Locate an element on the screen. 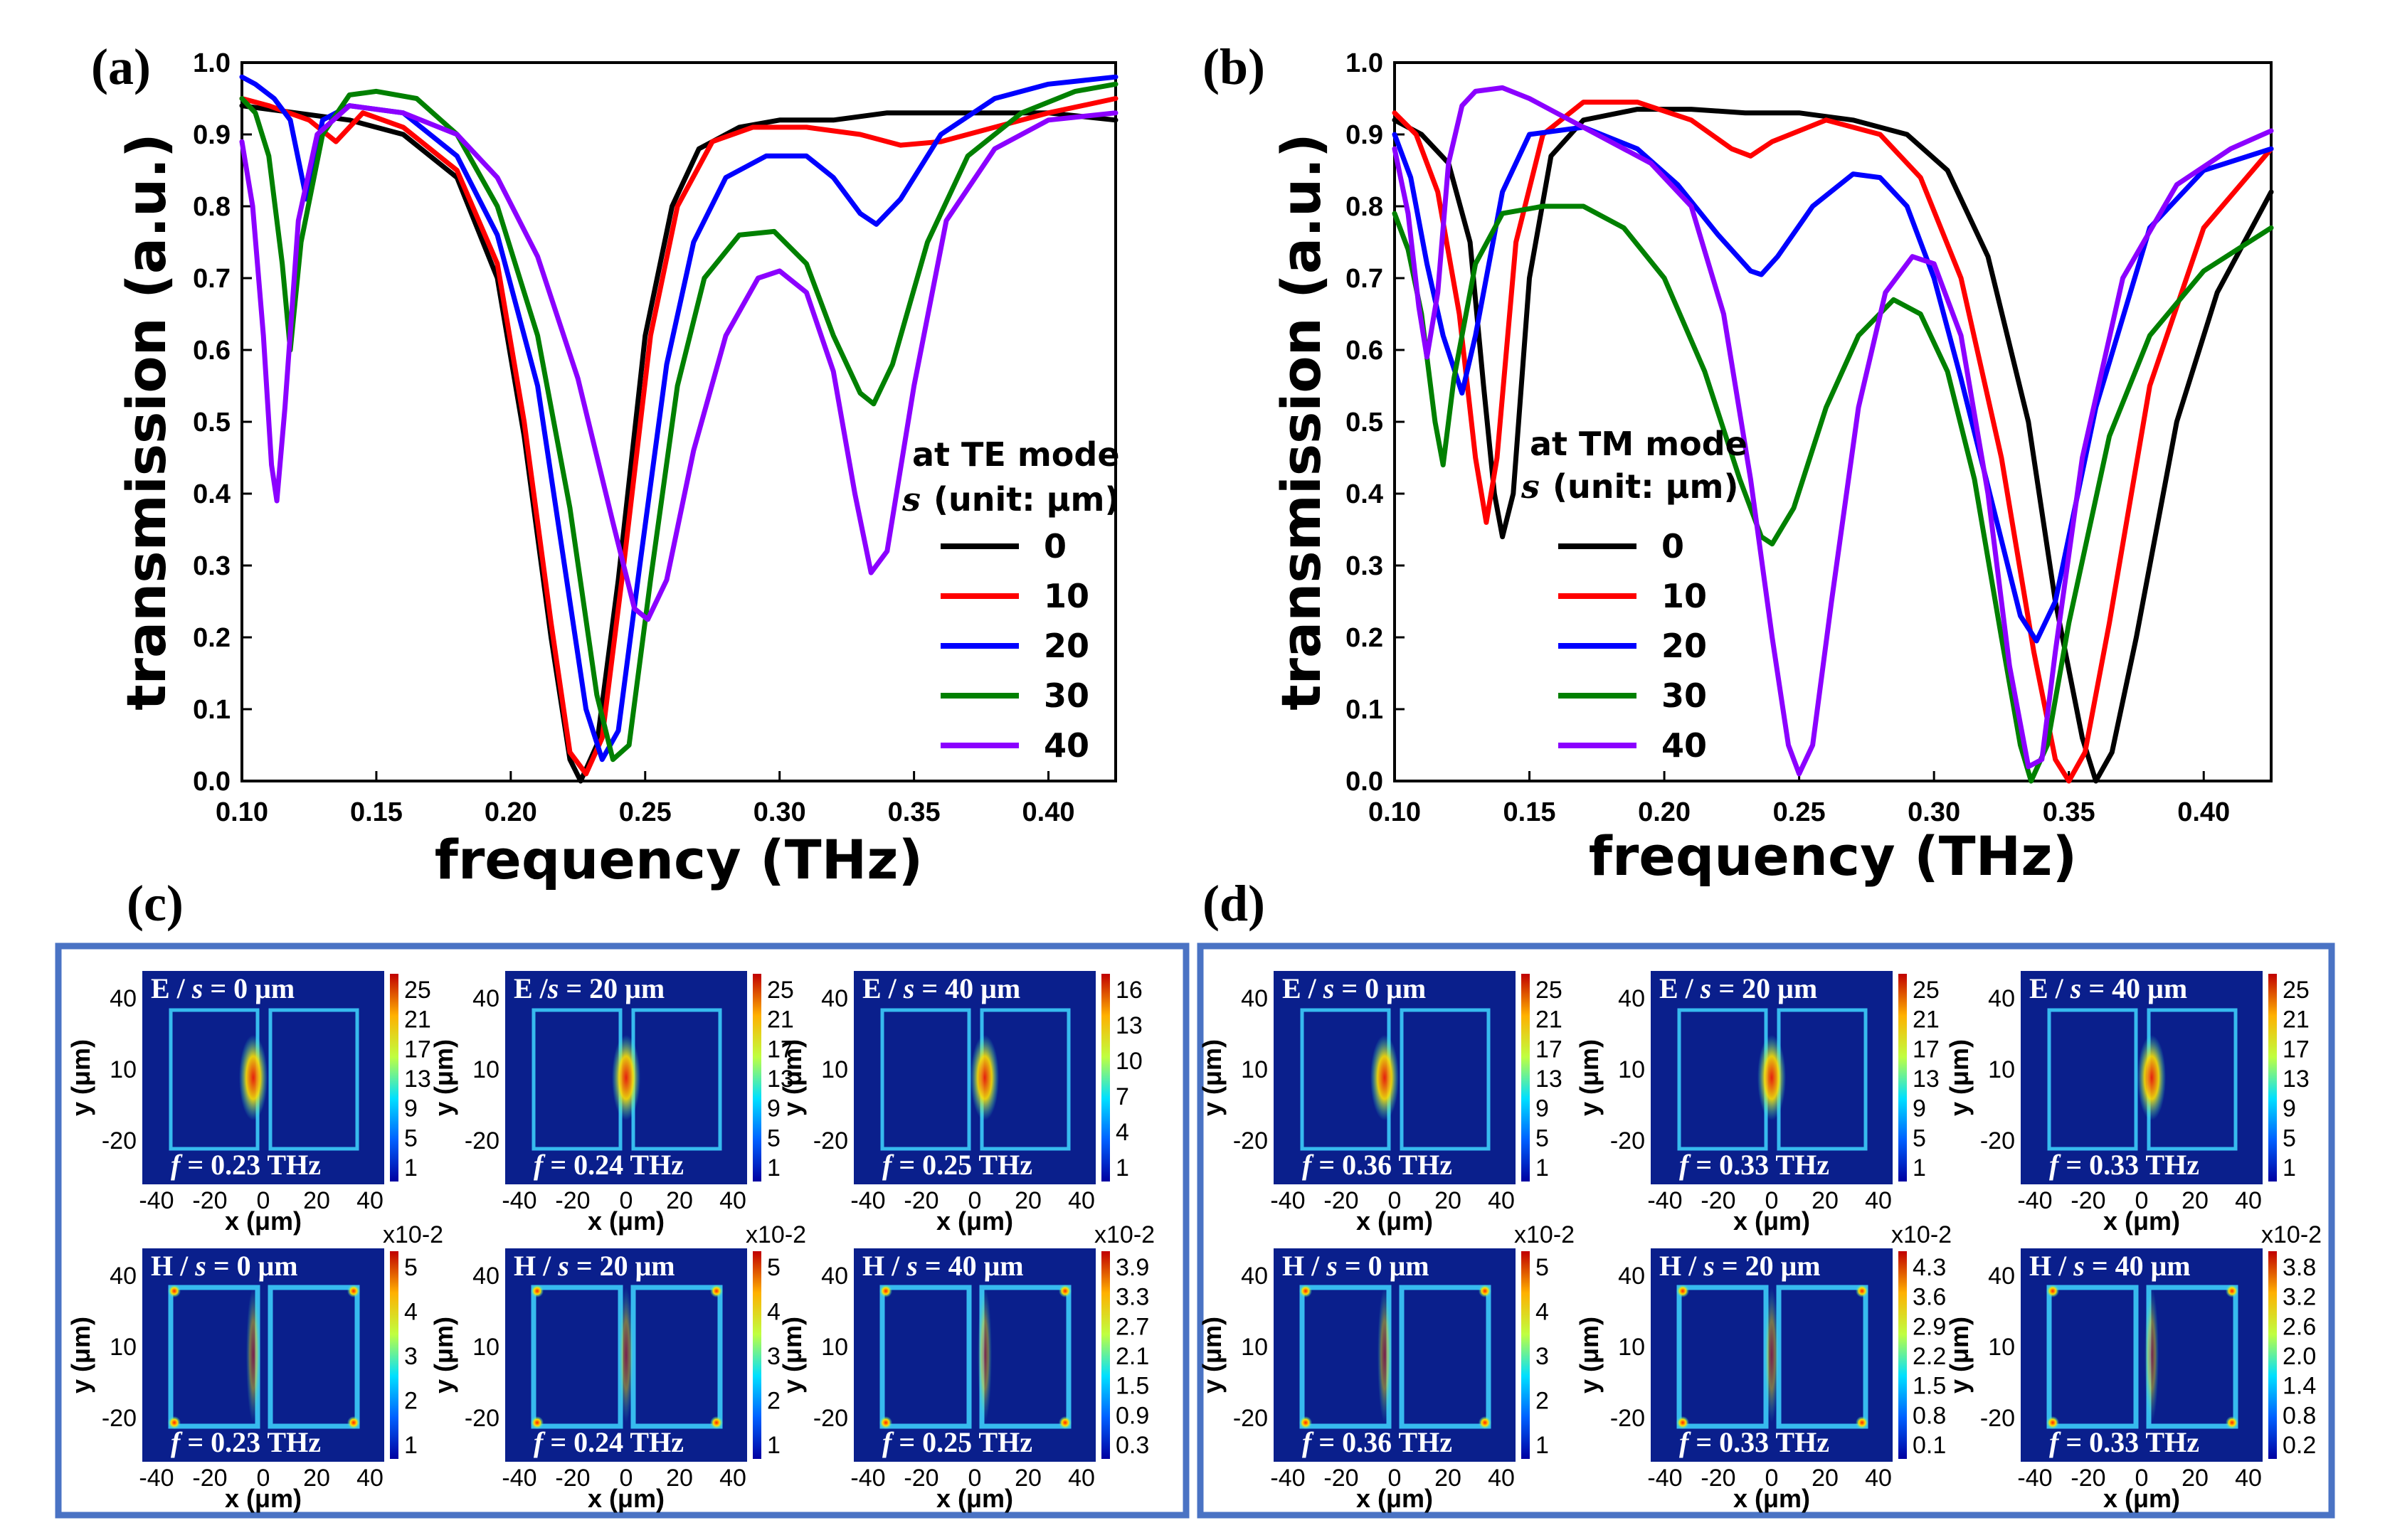 The height and width of the screenshot is (1540, 2385). legend-param: s is located at coordinates (1531, 486).